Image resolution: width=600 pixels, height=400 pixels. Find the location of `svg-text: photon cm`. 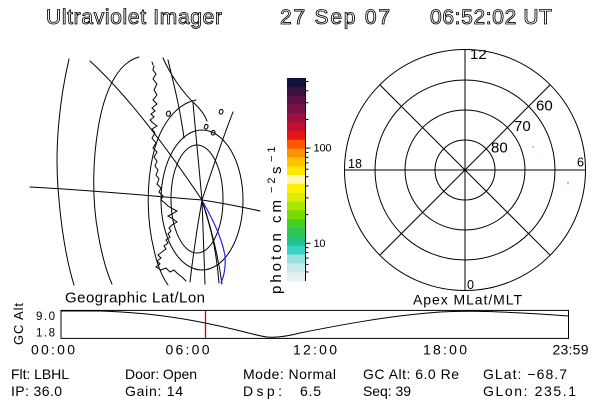

svg-text: photon cm is located at coordinates (276, 245).